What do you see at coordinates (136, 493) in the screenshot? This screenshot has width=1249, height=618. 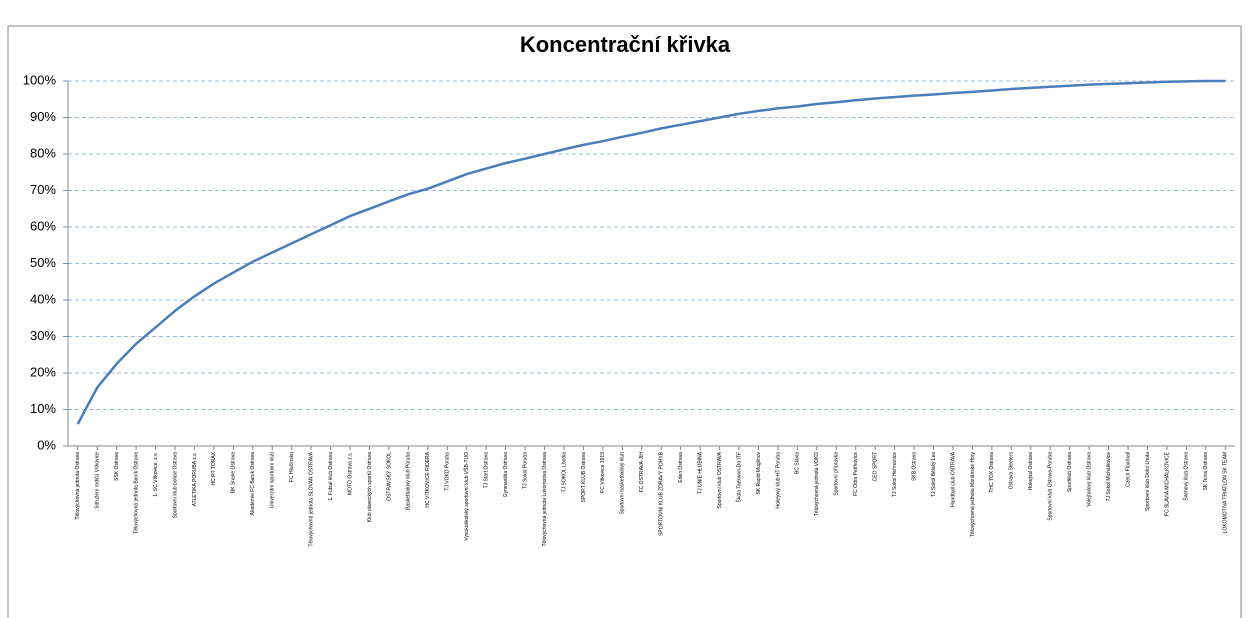 I see `x-tick-label: Tělovýchovná jednota Baník Ostrava` at bounding box center [136, 493].